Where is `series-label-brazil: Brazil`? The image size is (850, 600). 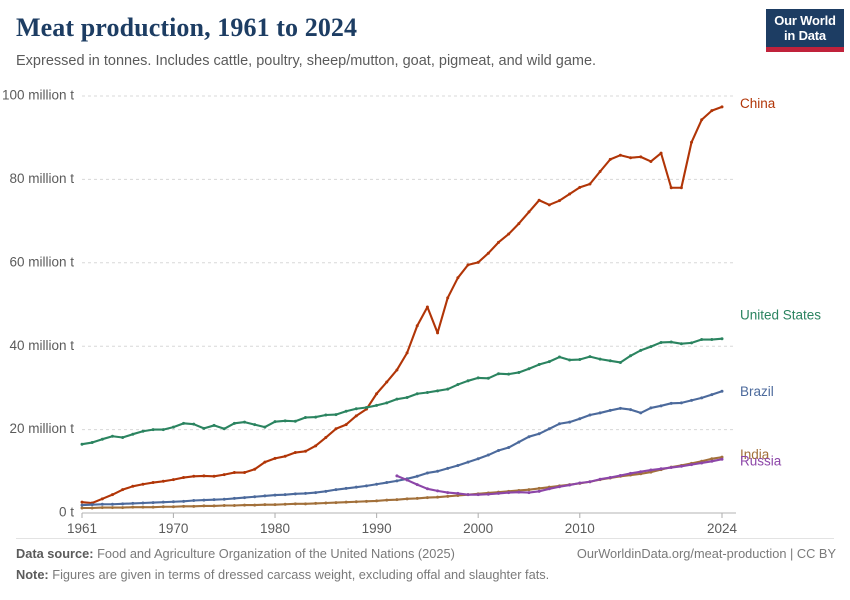
series-label-brazil: Brazil is located at coordinates (757, 391).